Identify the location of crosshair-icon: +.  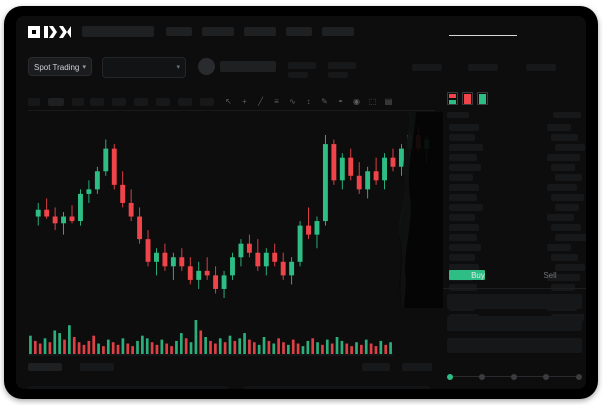
(244, 101).